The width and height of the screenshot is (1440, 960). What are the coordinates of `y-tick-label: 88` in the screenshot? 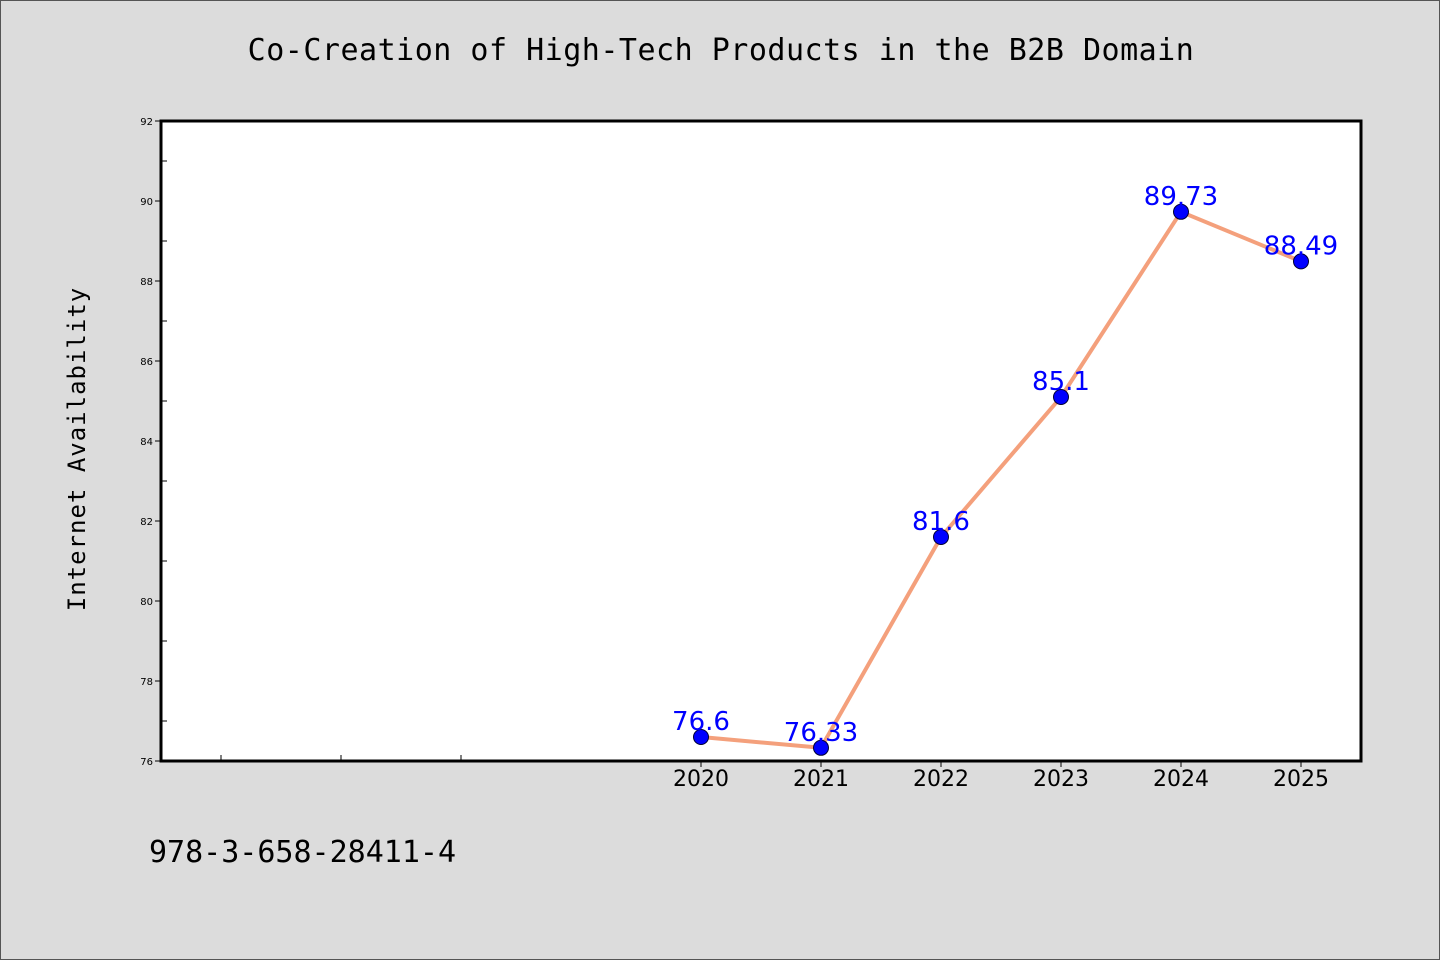 It's located at (146, 282).